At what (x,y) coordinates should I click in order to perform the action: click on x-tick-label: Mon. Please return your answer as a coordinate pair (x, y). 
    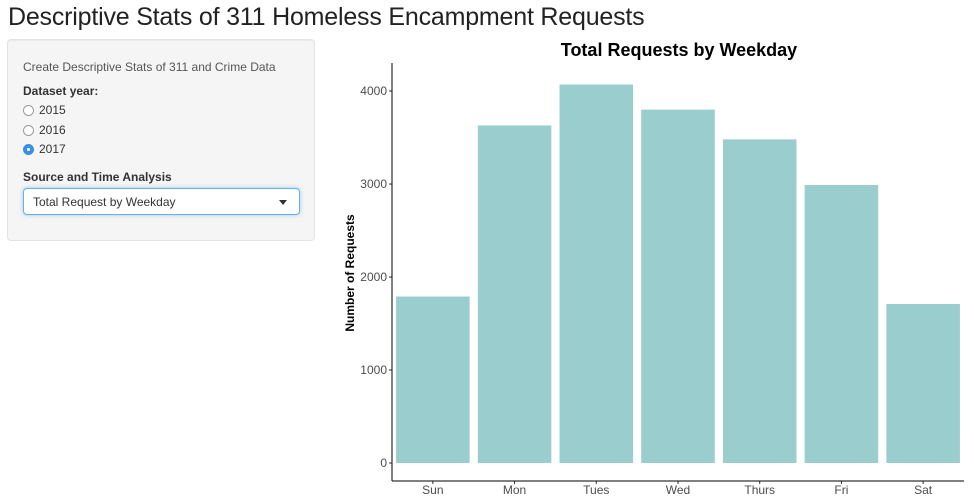
    Looking at the image, I should click on (514, 490).